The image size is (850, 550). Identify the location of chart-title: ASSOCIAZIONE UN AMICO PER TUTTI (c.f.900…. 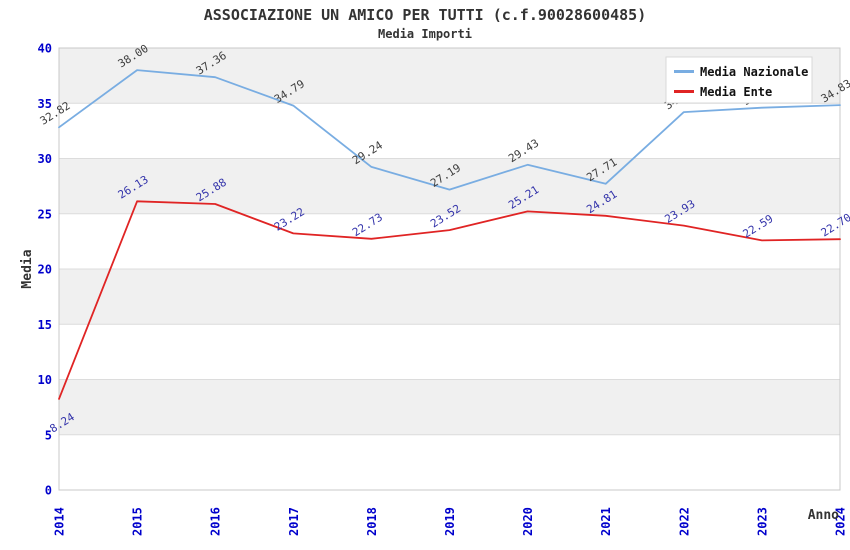
(425, 15).